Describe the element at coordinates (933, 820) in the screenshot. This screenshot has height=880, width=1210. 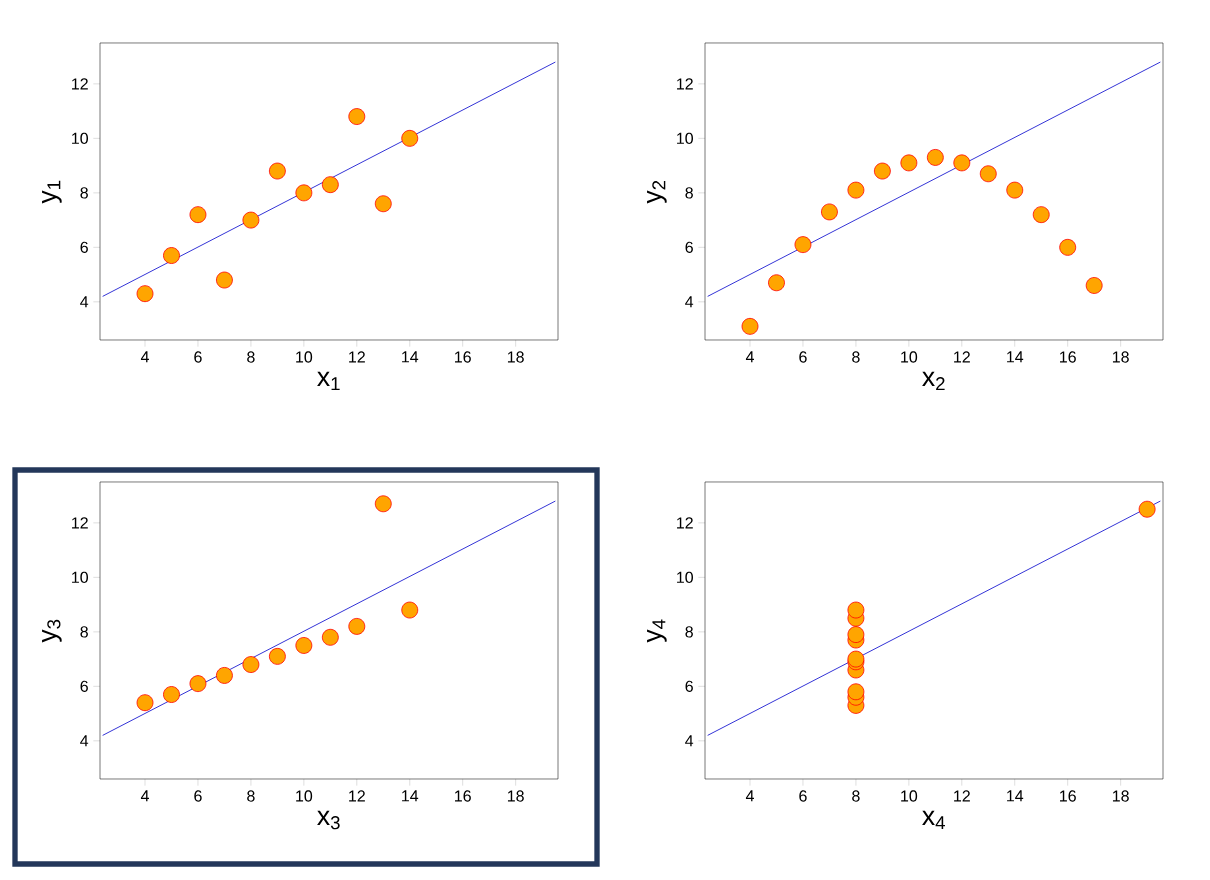
I see `x-axis-title: x$_{4}$` at that location.